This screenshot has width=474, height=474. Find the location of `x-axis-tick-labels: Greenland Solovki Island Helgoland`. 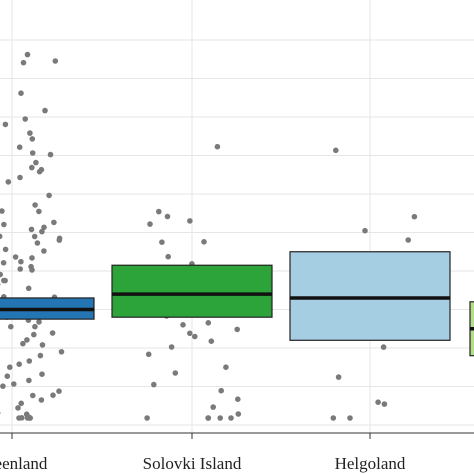

x-axis-tick-labels: Greenland Solovki Island Helgoland is located at coordinates (203, 463).